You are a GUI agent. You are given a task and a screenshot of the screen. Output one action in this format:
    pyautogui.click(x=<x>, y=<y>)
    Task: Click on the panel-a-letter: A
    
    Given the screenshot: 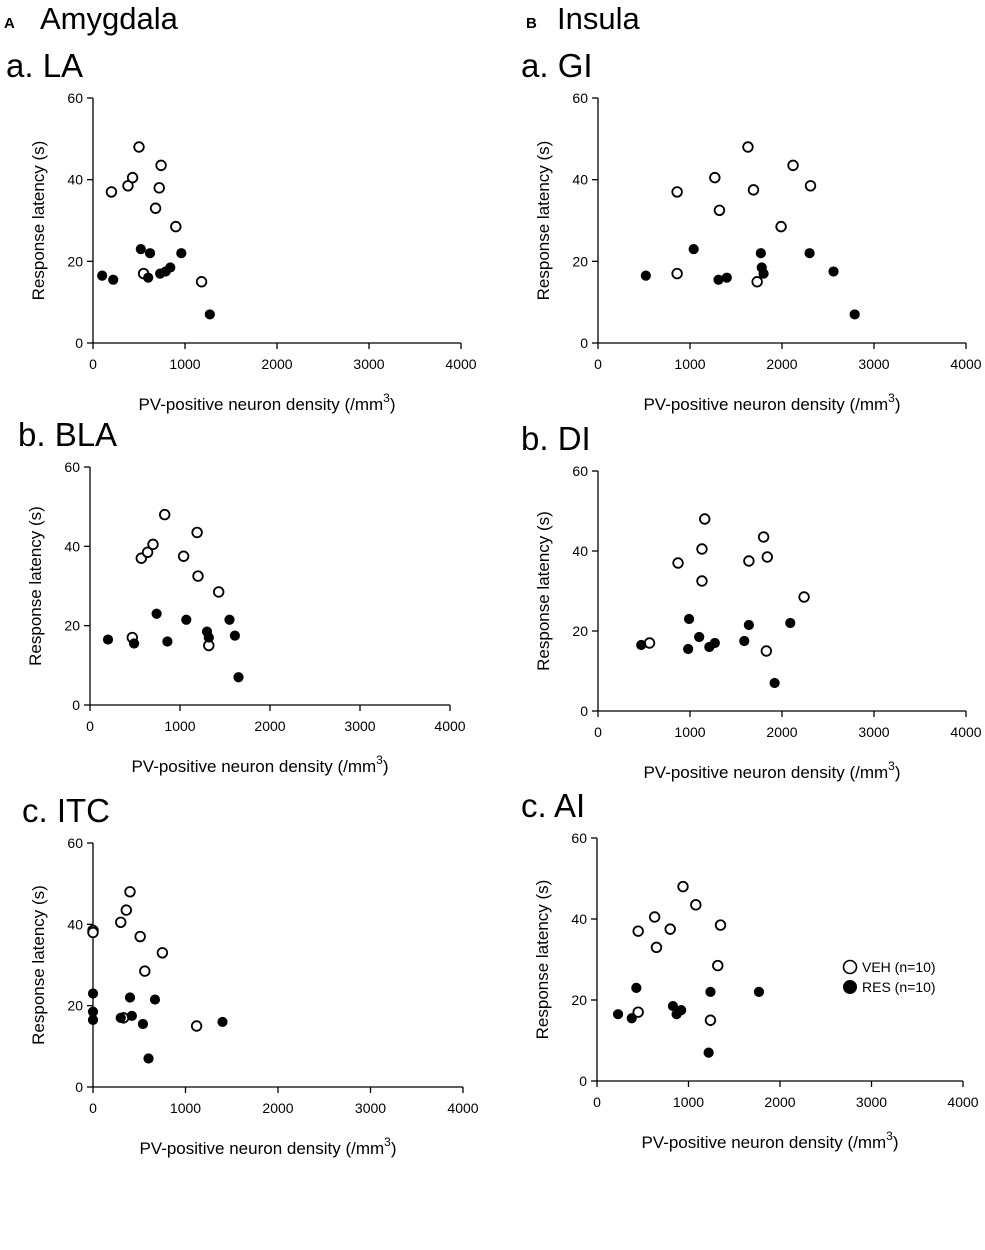 What is the action you would take?
    pyautogui.click(x=9, y=23)
    